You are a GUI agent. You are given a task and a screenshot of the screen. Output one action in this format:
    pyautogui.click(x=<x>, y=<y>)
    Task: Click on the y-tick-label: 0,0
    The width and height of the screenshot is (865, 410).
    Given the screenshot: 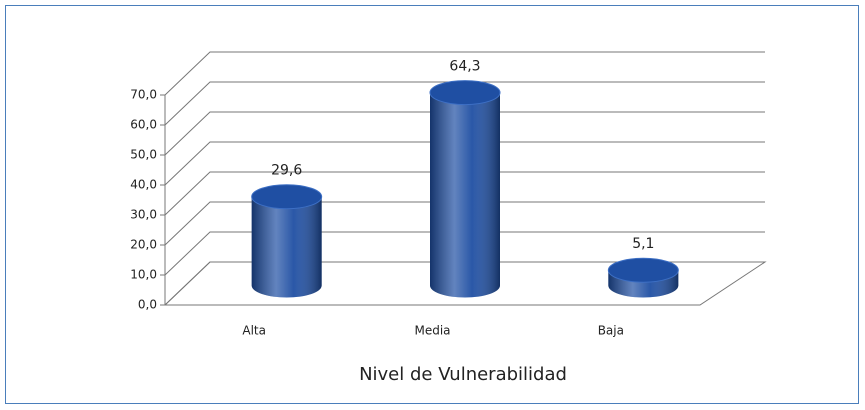 What is the action you would take?
    pyautogui.click(x=147, y=305)
    